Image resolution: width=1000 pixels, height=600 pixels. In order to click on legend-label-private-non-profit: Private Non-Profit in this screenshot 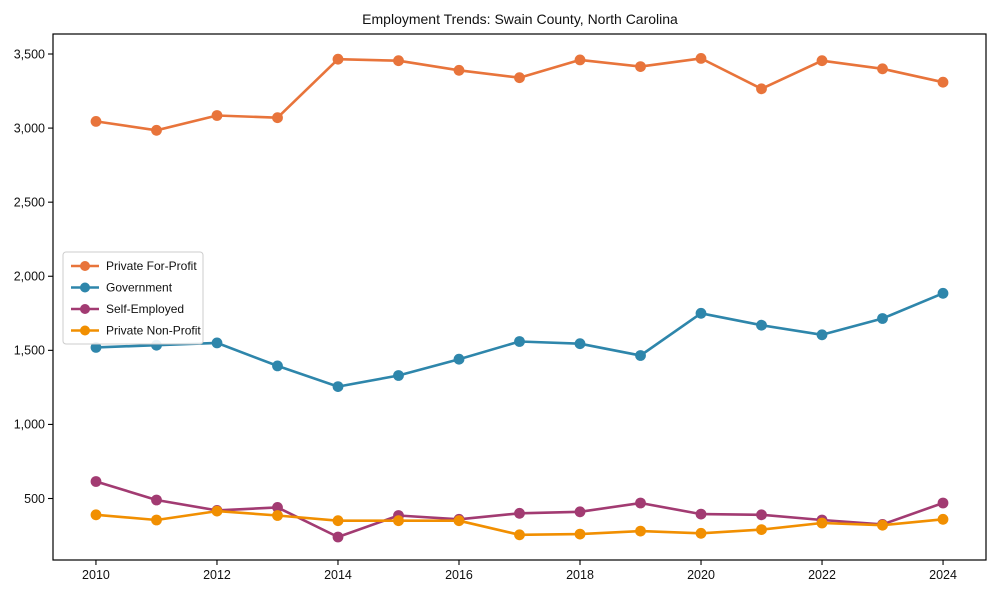, I will do `click(153, 331)`.